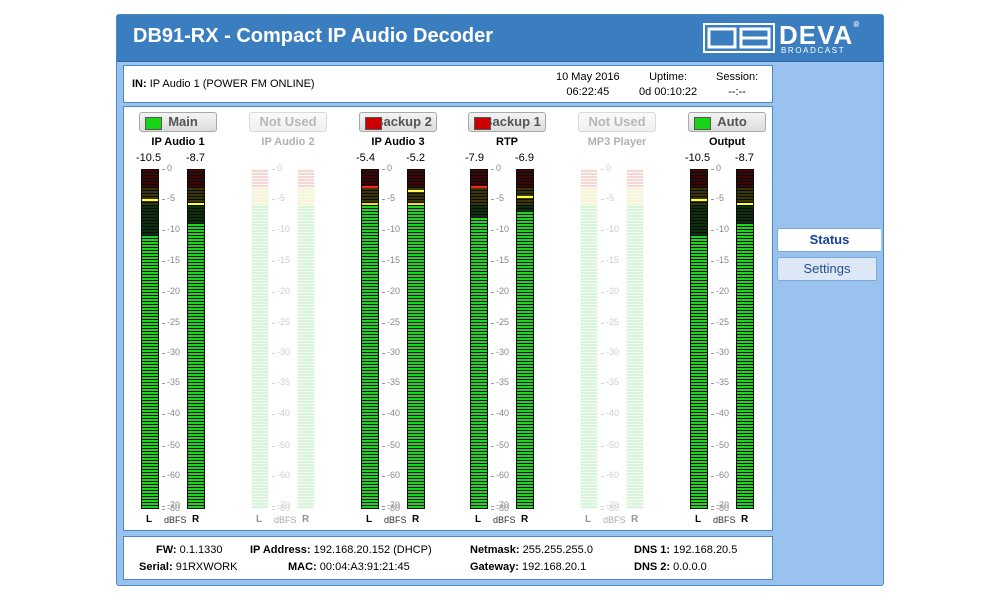 The width and height of the screenshot is (1000, 600). What do you see at coordinates (507, 122) in the screenshot?
I see `source-button: Backup 1` at bounding box center [507, 122].